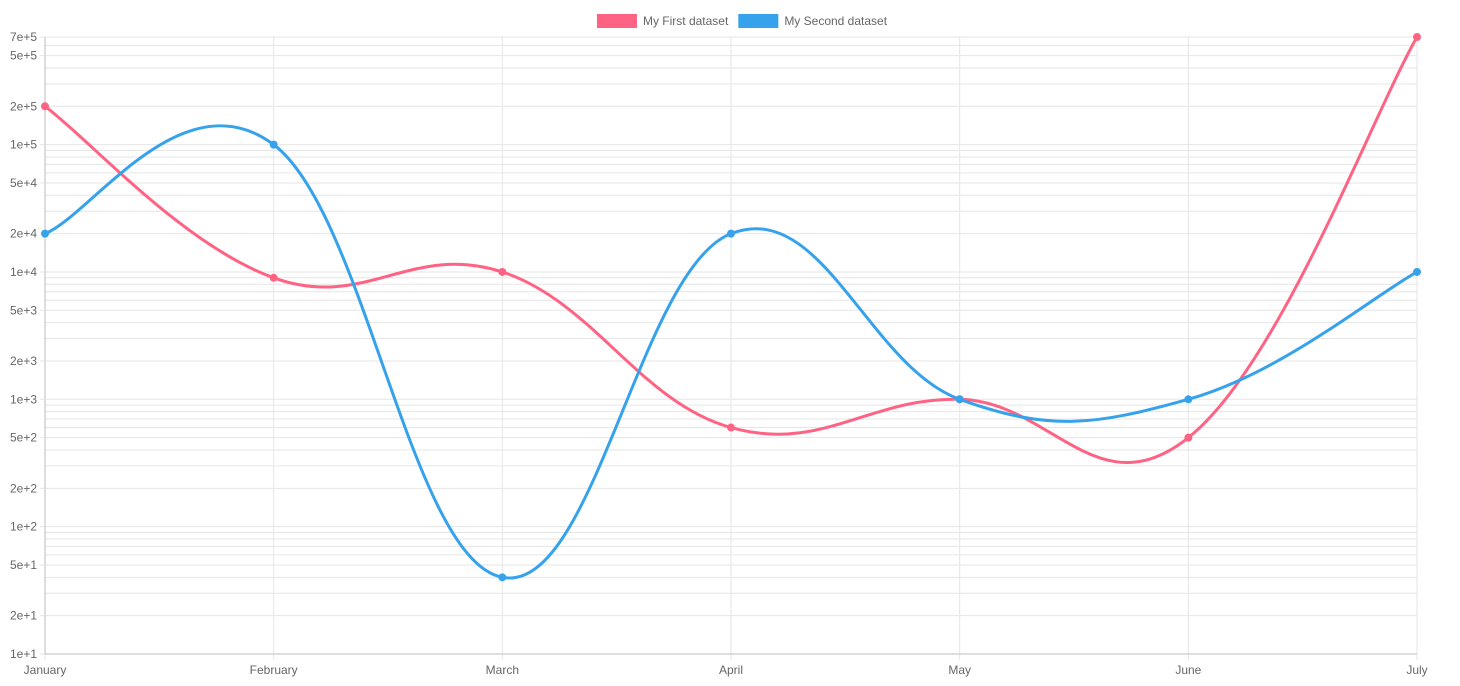  Describe the element at coordinates (1416, 670) in the screenshot. I see `x-tick-label: July` at that location.